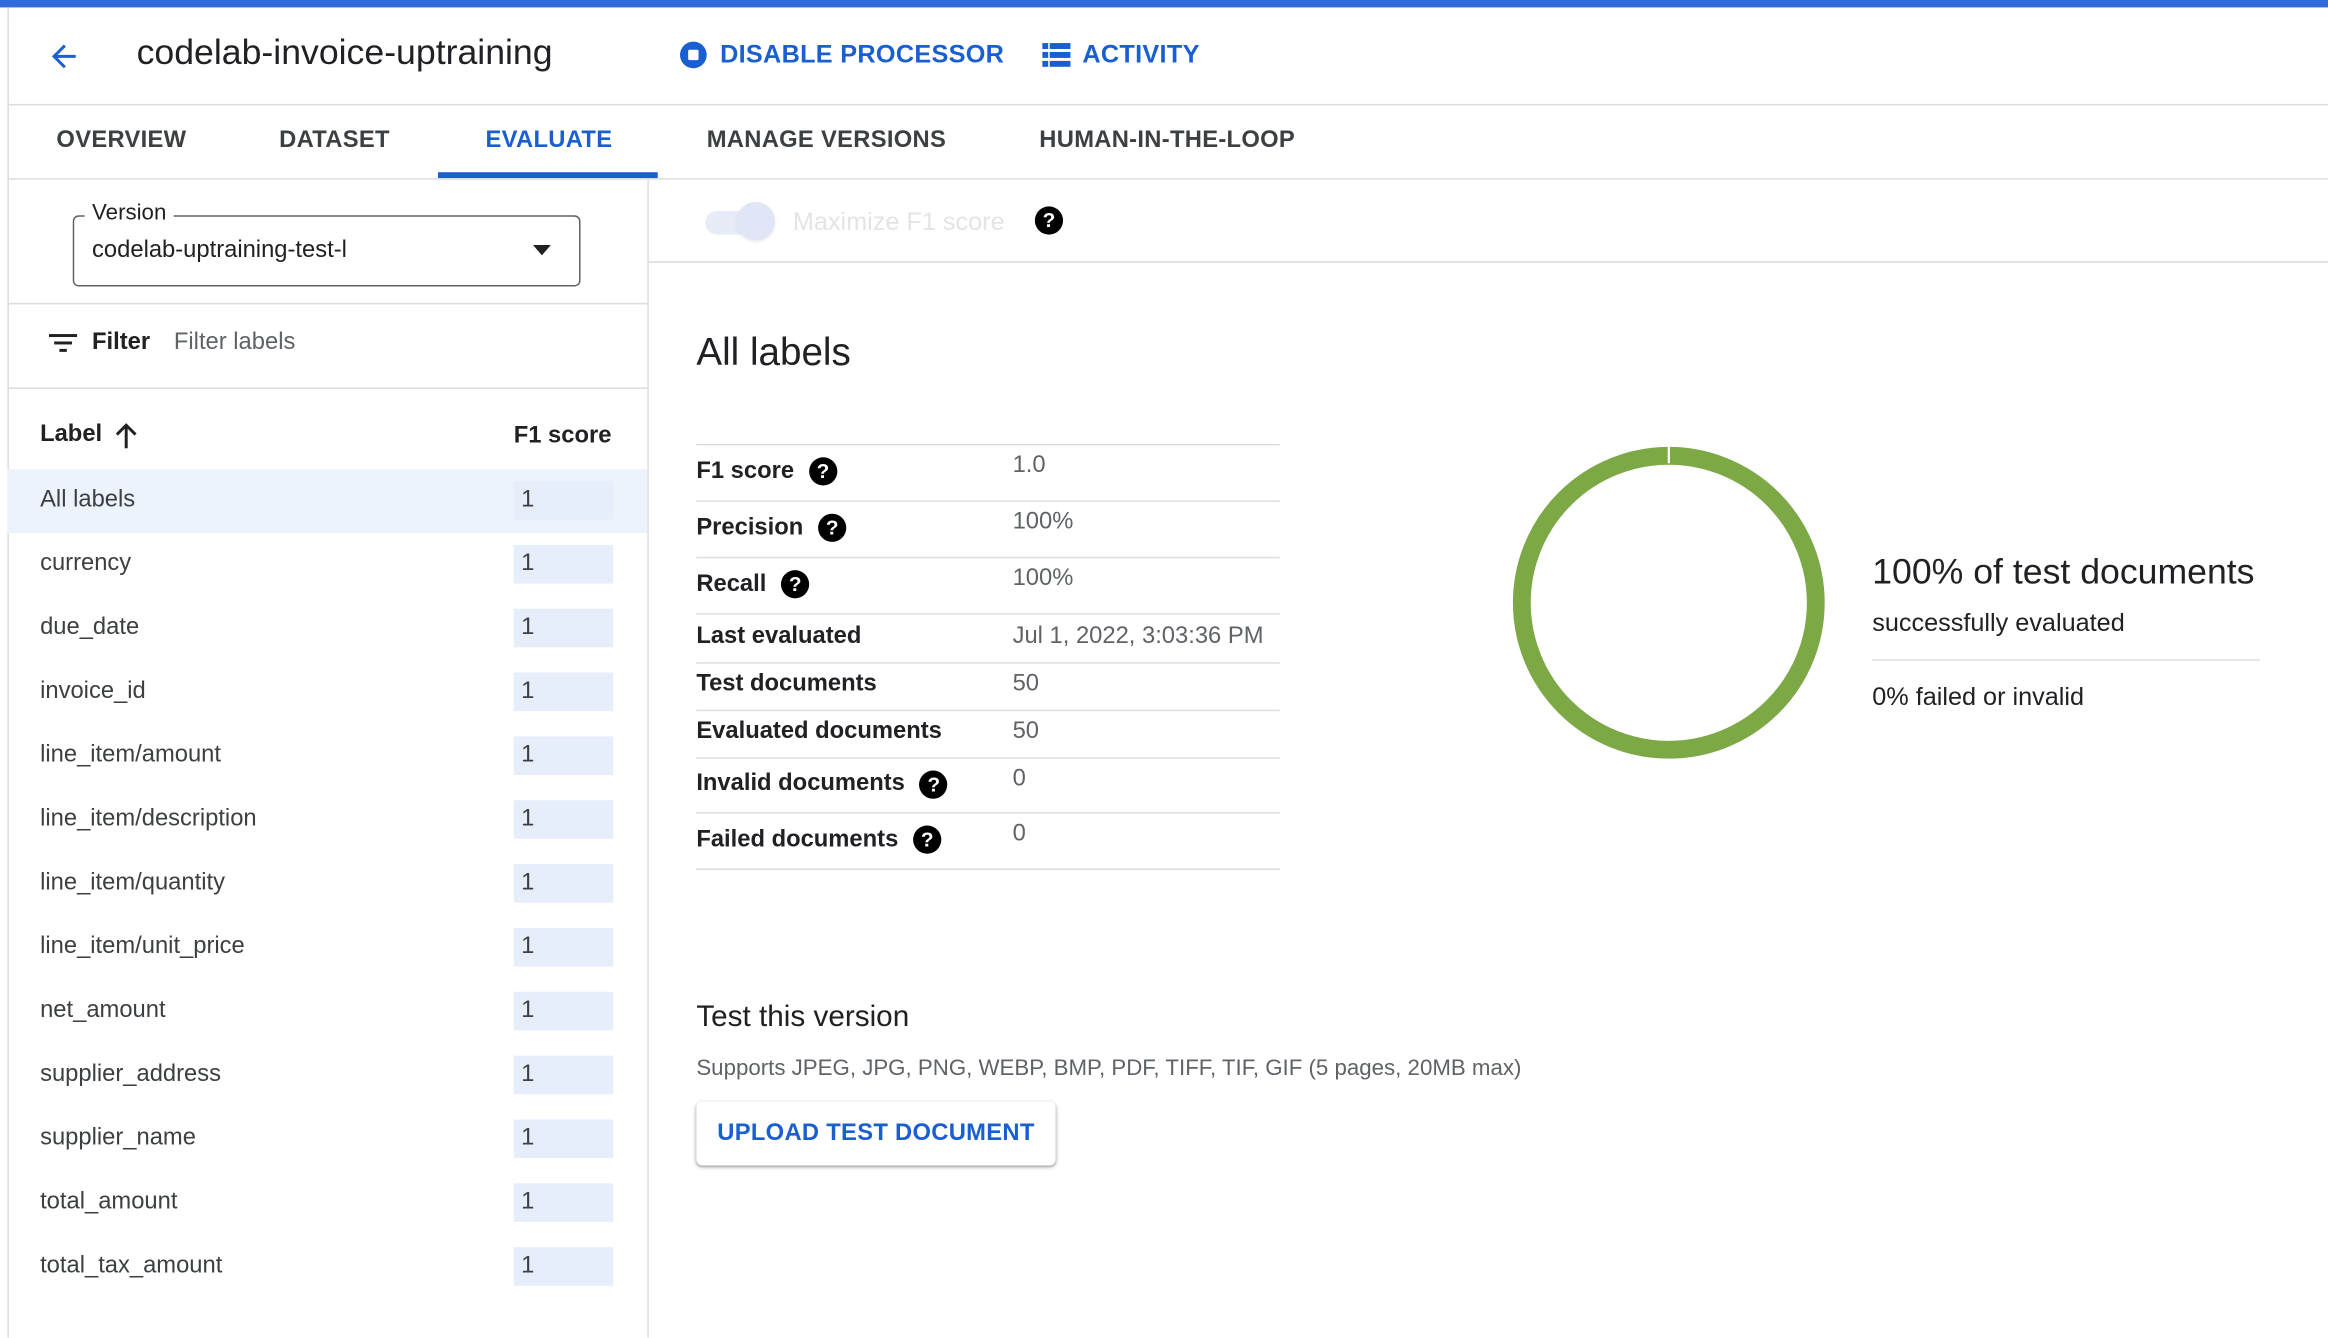  I want to click on tab-overview: OVERVIEW, so click(121, 140).